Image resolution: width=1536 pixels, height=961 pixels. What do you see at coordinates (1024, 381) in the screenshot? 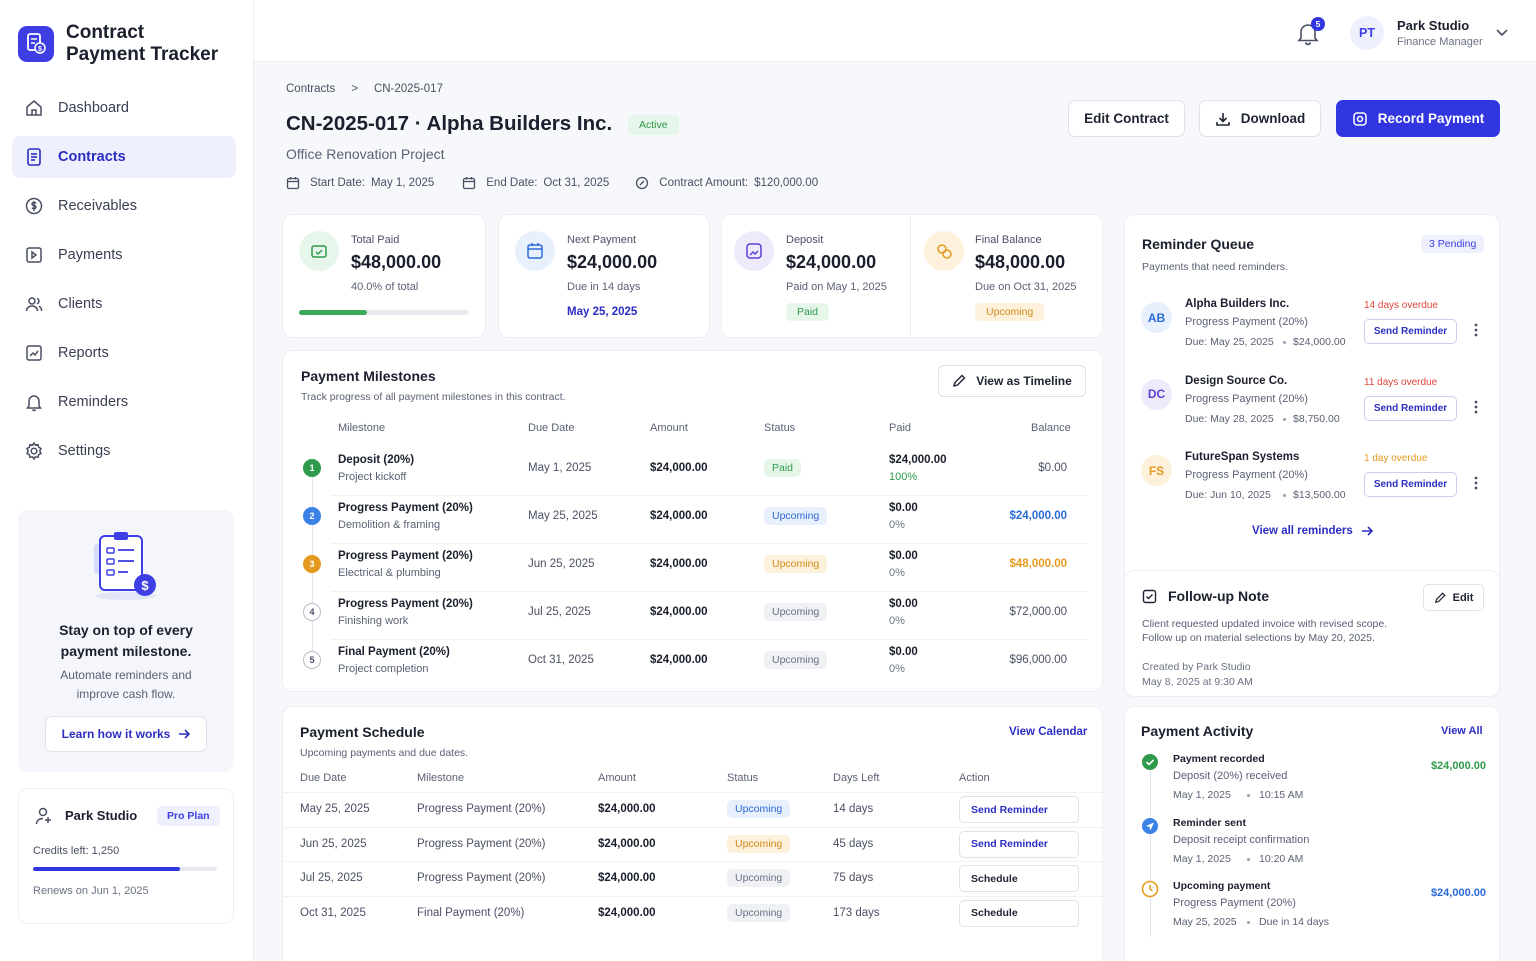
I see `view-timeline-label: View as Timeline` at bounding box center [1024, 381].